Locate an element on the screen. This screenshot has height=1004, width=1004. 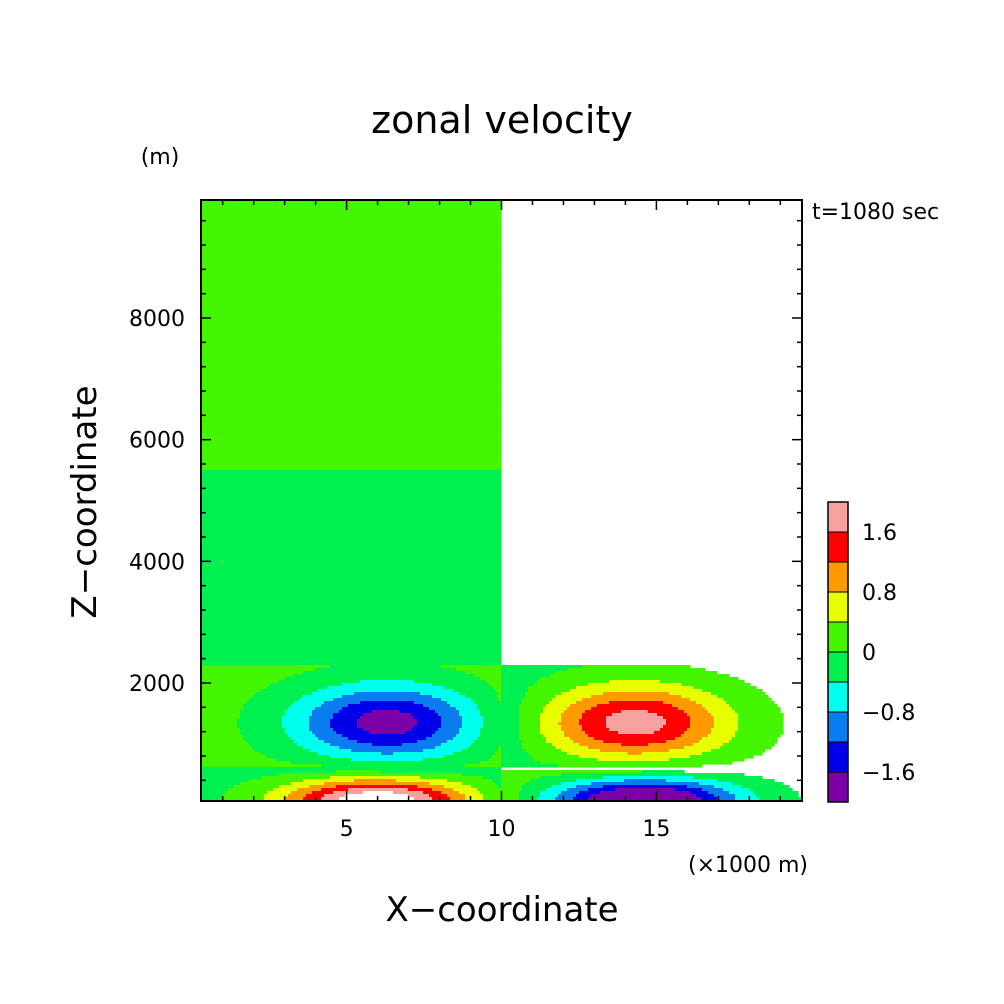
colorbar-frame is located at coordinates (838, 652).